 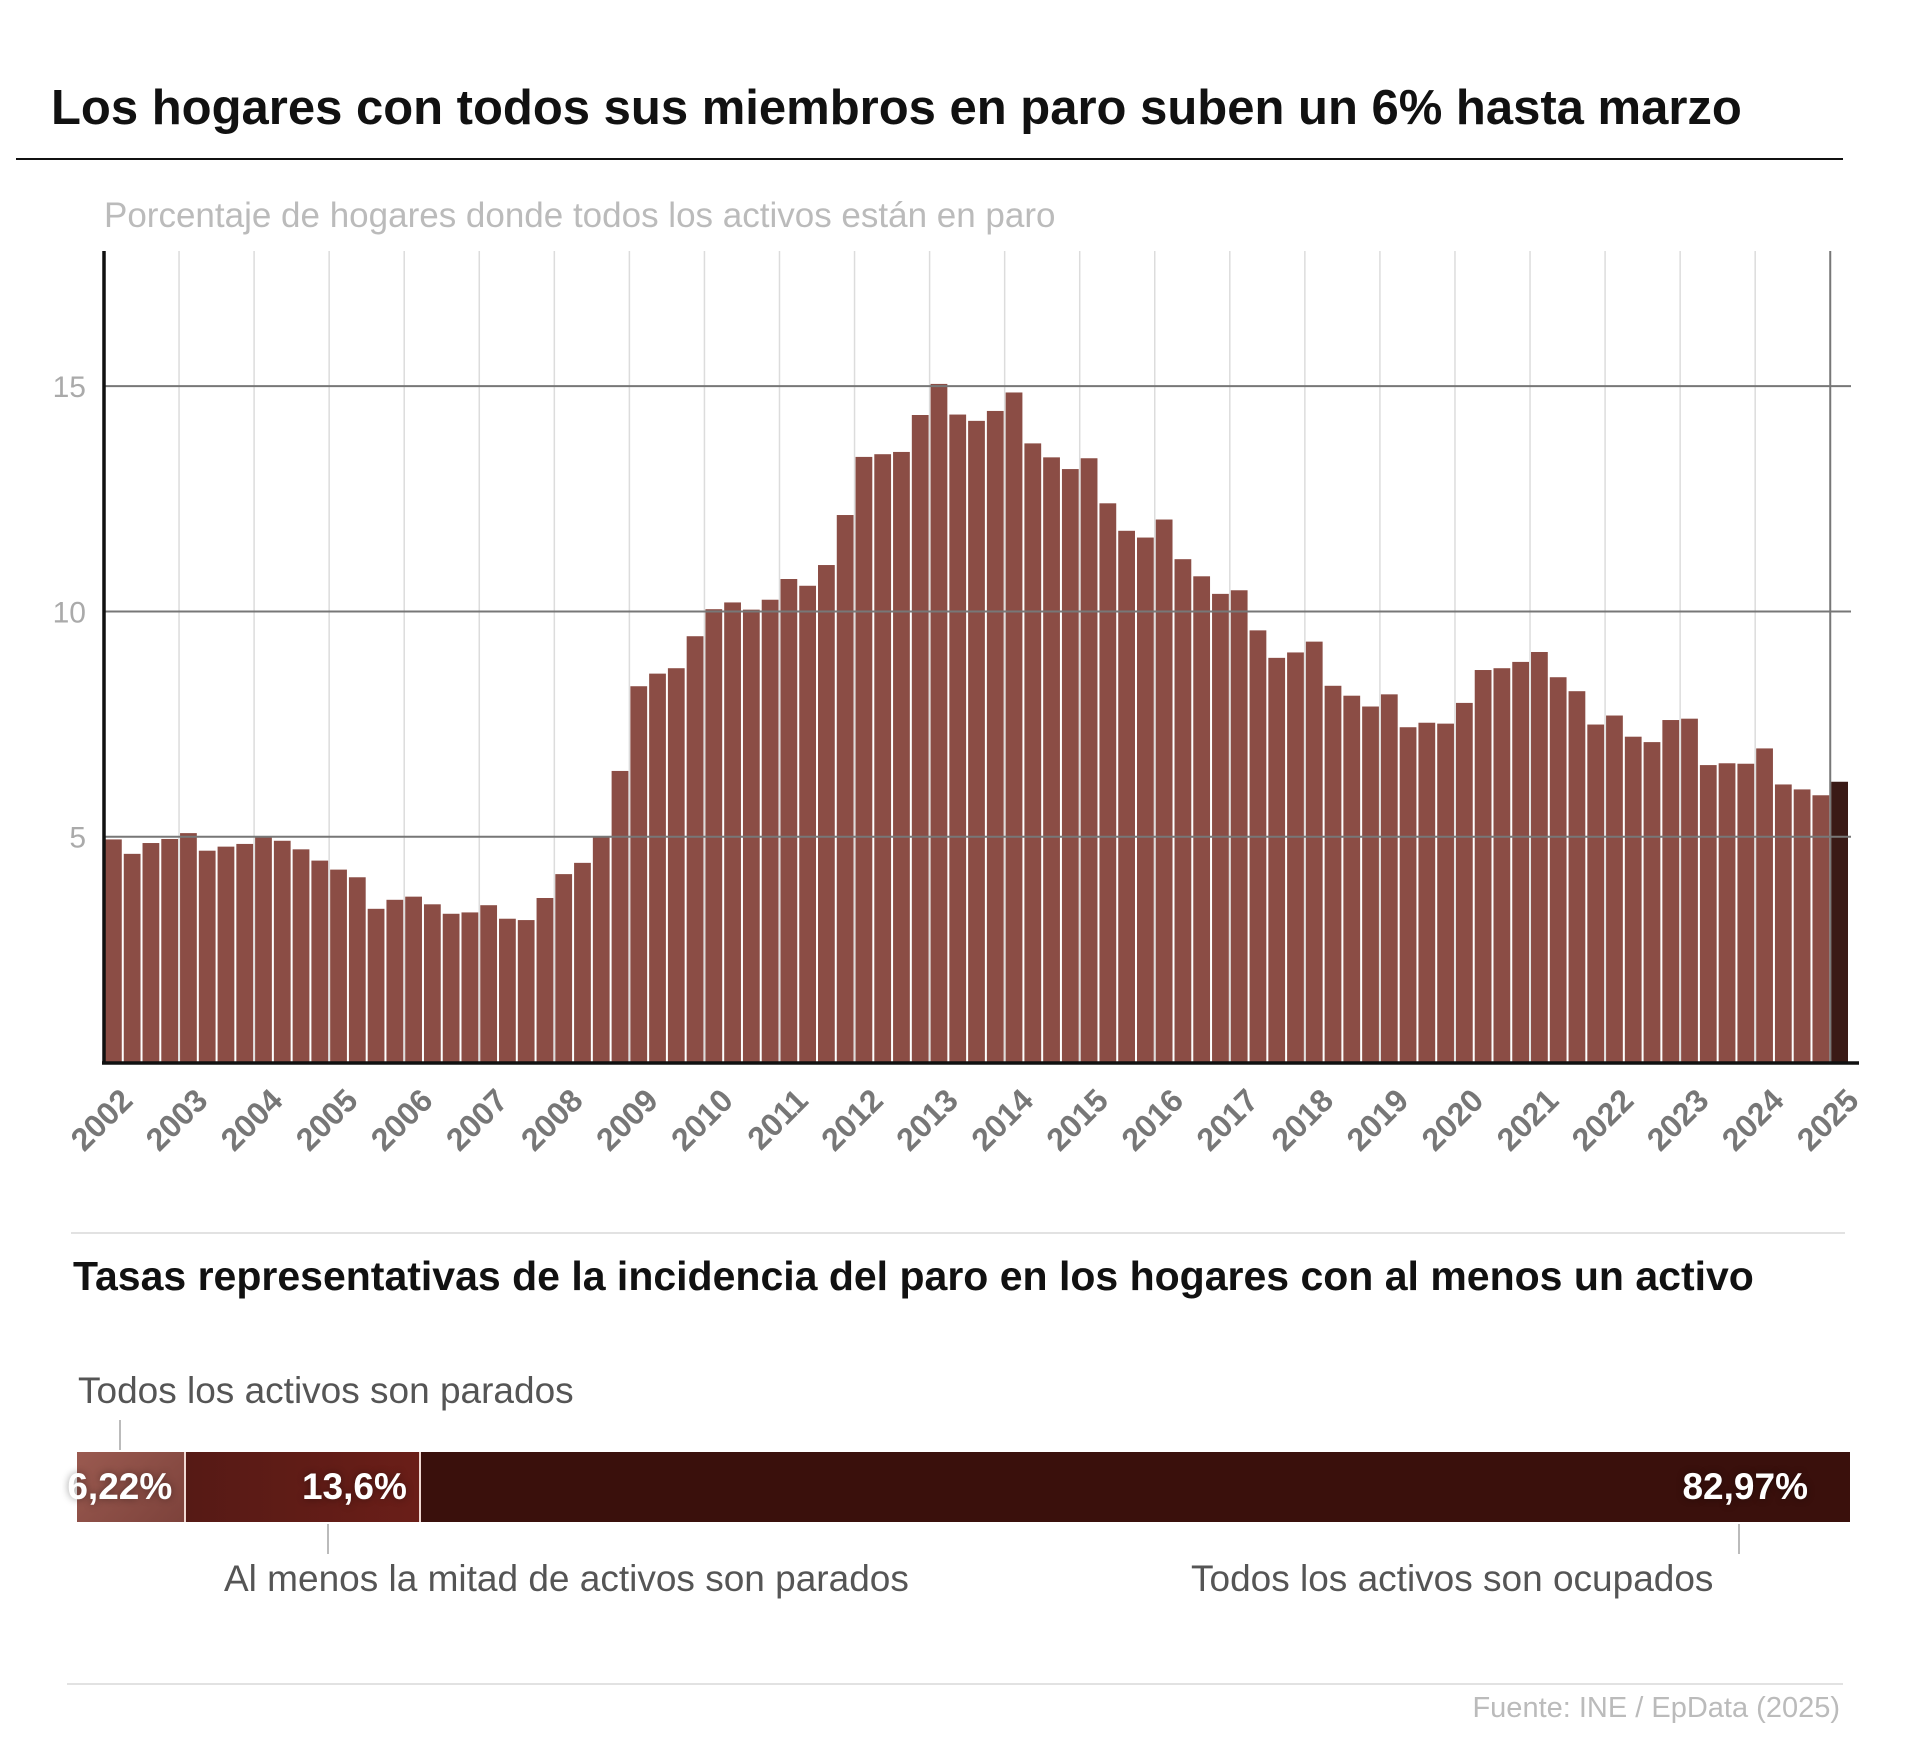 I want to click on x-tick-label: 2008, so click(x=552, y=1120).